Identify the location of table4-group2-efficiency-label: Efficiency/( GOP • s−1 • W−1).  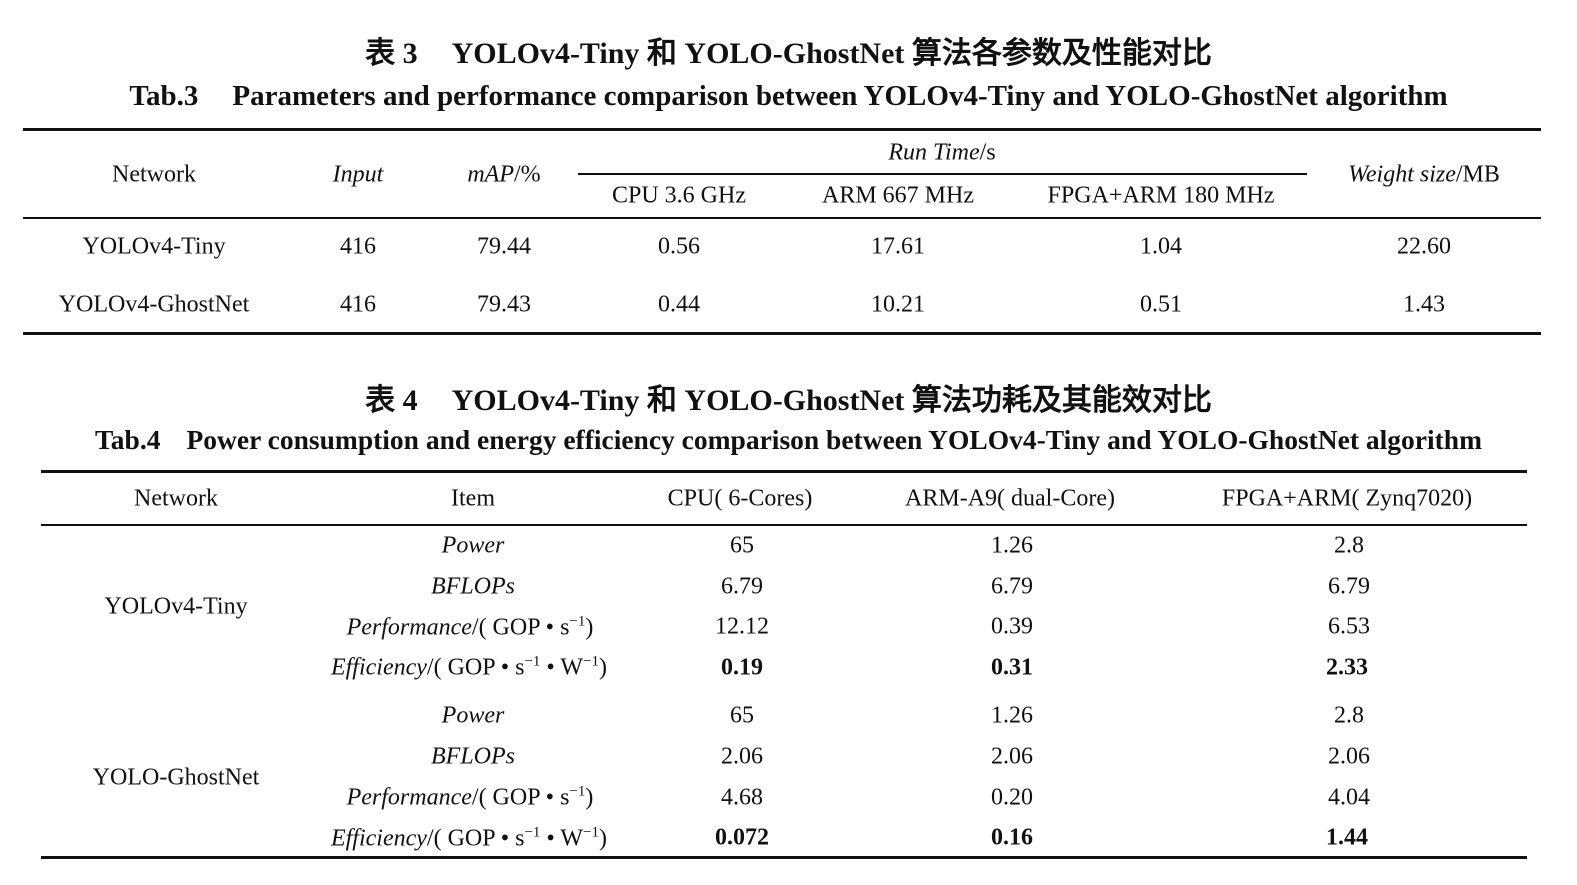
(469, 838).